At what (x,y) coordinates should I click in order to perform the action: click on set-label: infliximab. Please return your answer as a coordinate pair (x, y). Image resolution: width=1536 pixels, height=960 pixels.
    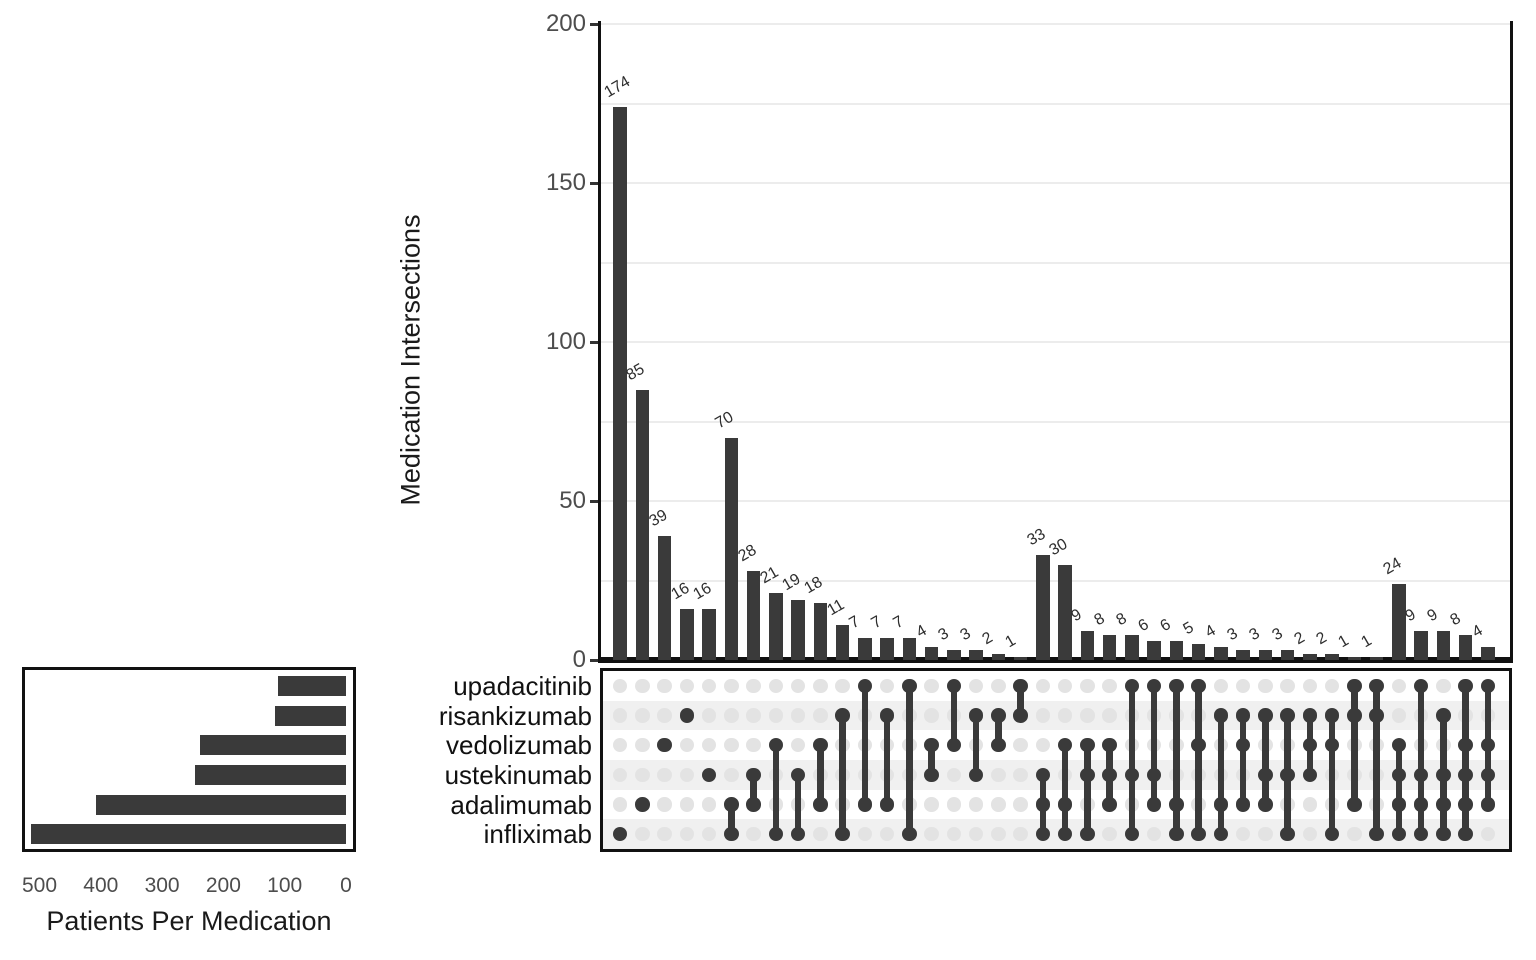
    Looking at the image, I should click on (537, 834).